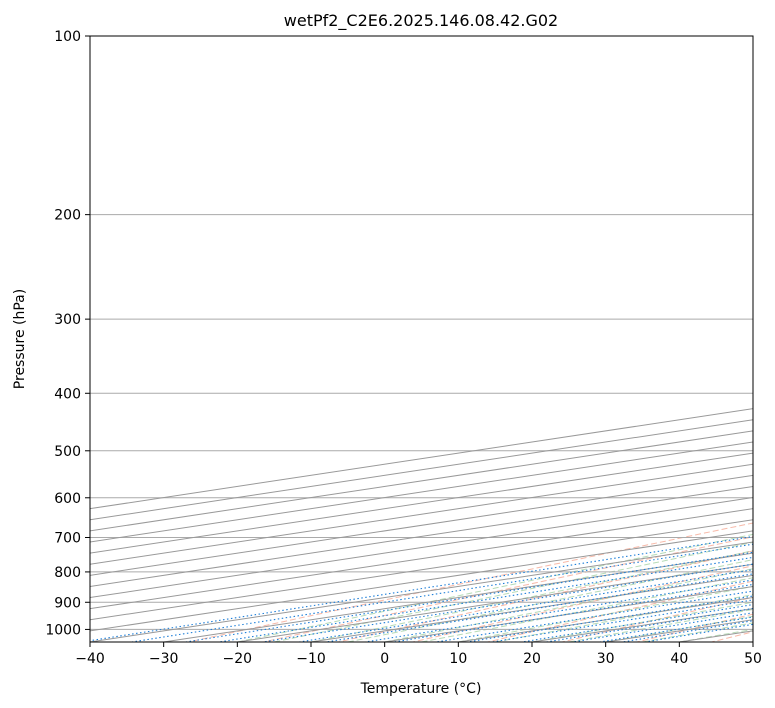  What do you see at coordinates (532, 659) in the screenshot?
I see `x-tick-label: 20` at bounding box center [532, 659].